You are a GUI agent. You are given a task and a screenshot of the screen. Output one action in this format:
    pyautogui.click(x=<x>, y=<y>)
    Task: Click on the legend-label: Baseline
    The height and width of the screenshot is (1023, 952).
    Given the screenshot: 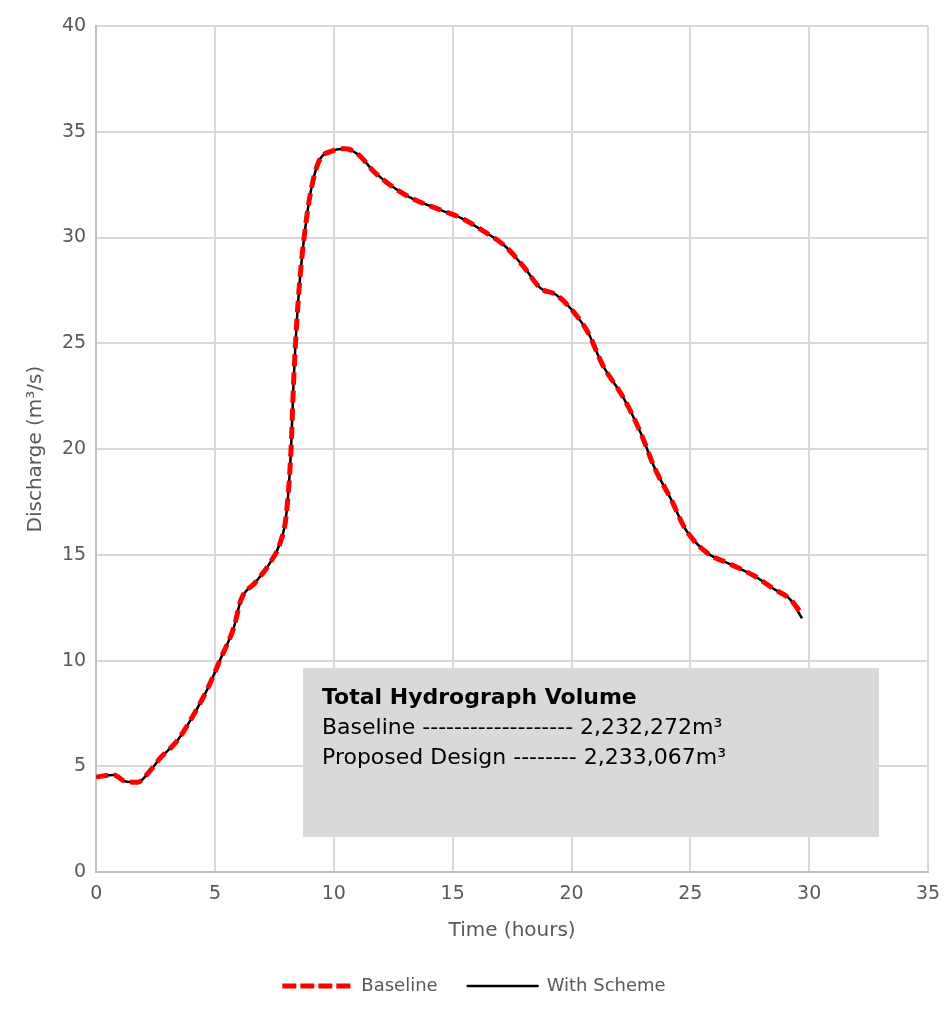 What is the action you would take?
    pyautogui.click(x=399, y=984)
    